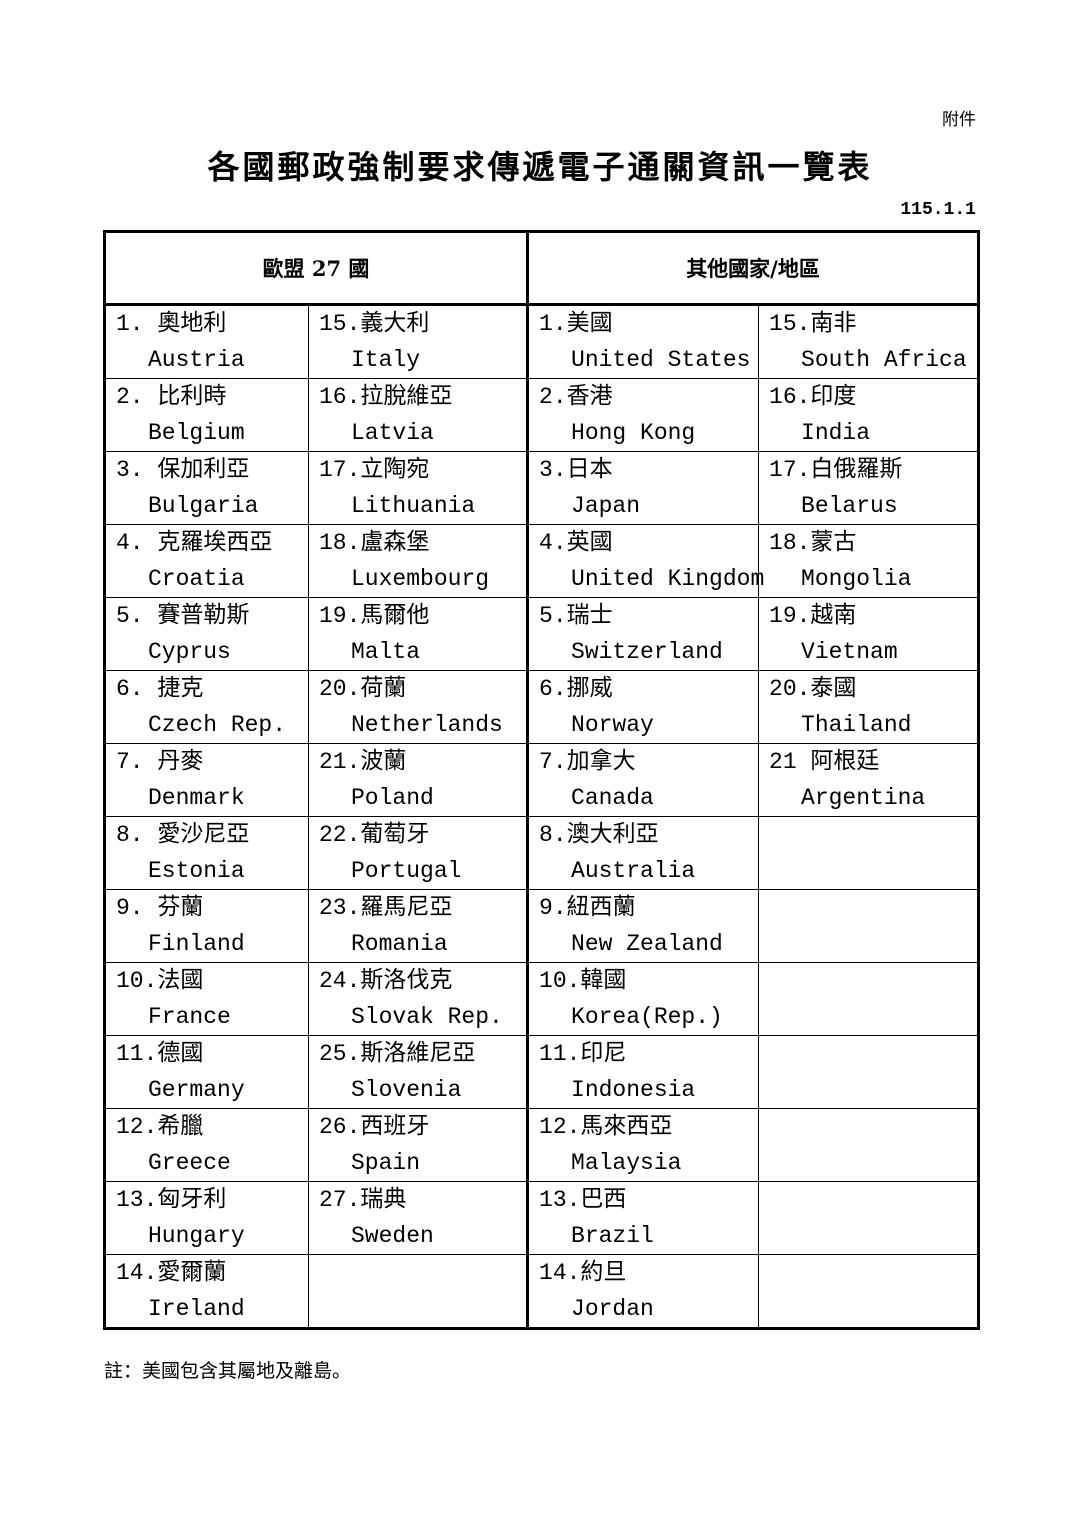  Describe the element at coordinates (386, 1163) in the screenshot. I see `country-name-en: Spain` at that location.